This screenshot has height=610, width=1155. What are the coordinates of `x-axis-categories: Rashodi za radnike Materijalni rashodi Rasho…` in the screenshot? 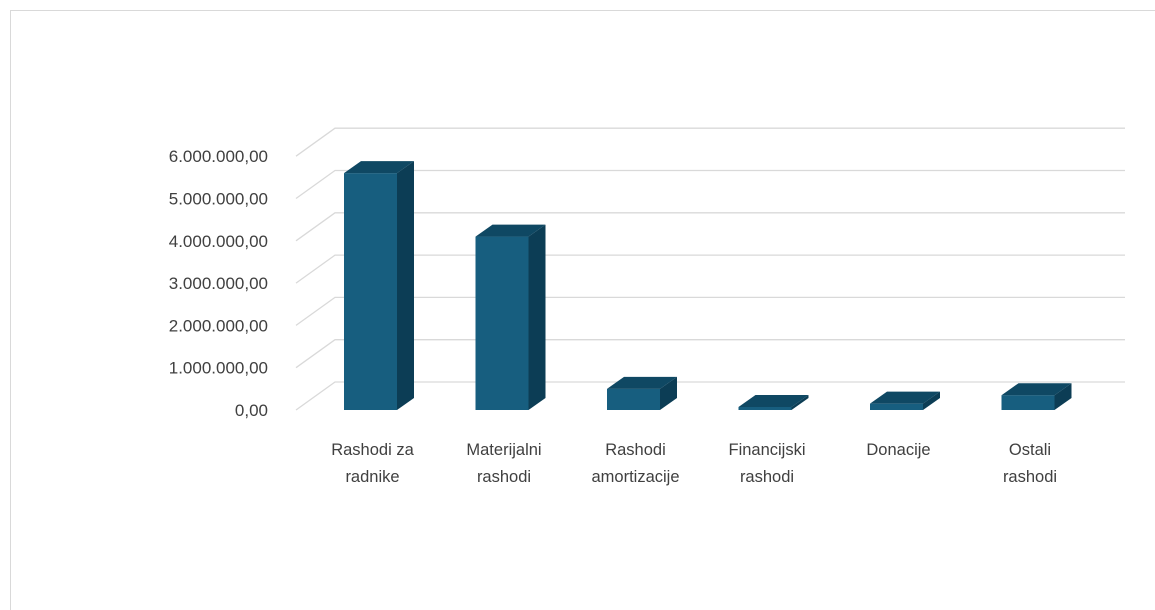 It's located at (694, 463).